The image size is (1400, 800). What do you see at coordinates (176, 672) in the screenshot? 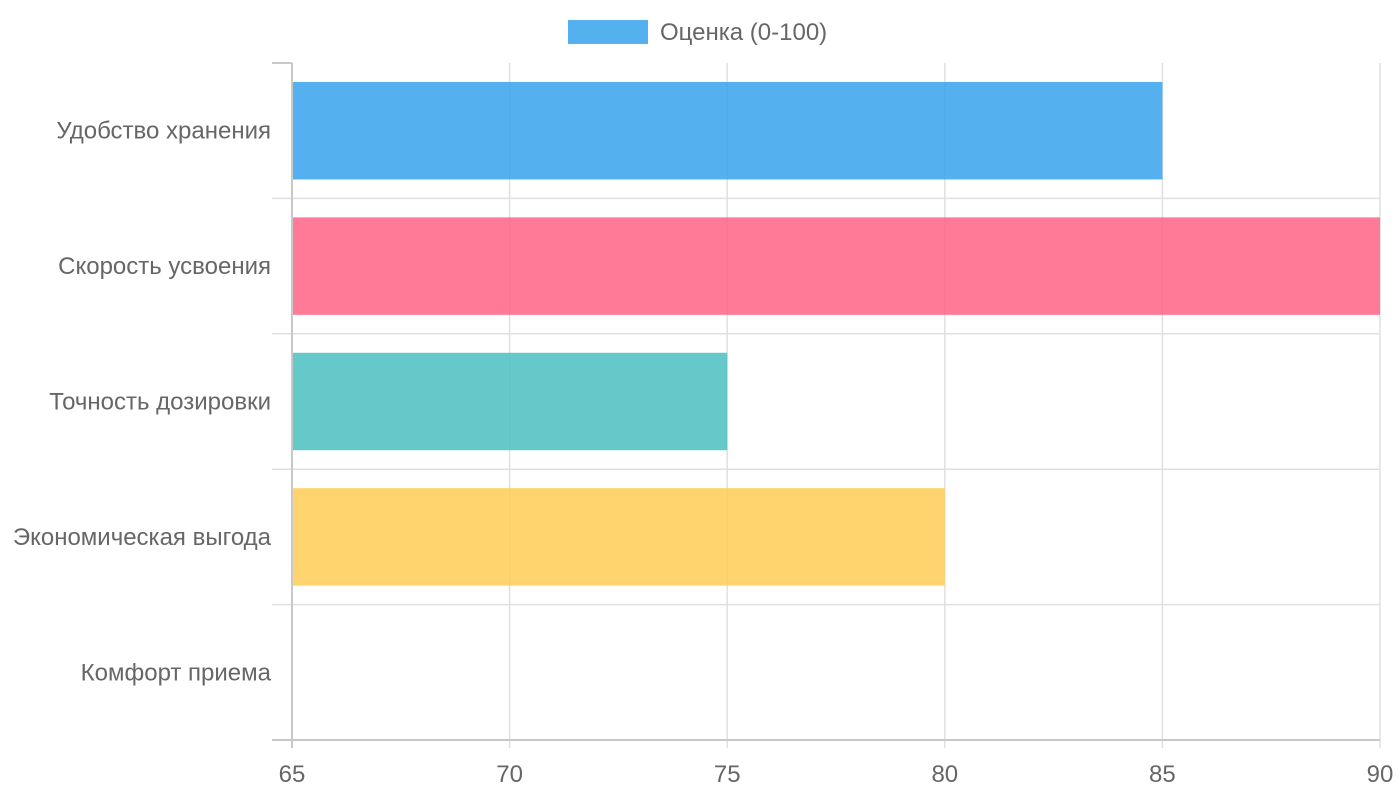
I see `category-label: Комфорт приема` at bounding box center [176, 672].